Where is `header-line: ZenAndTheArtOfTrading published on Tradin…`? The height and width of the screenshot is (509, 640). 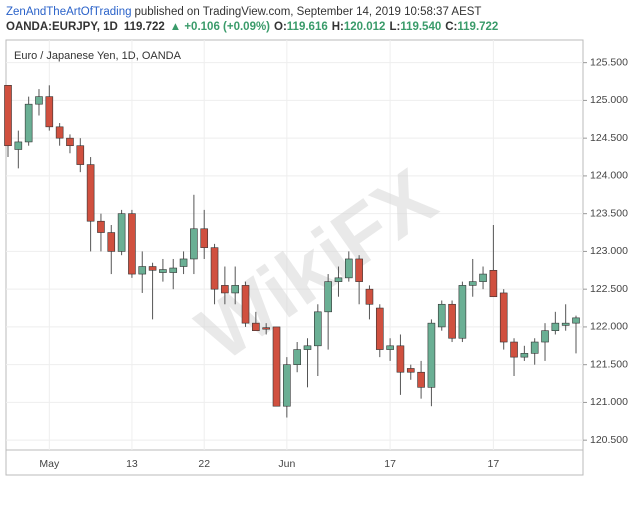
header-line: ZenAndTheArtOfTrading published on Tradin… is located at coordinates (243, 12).